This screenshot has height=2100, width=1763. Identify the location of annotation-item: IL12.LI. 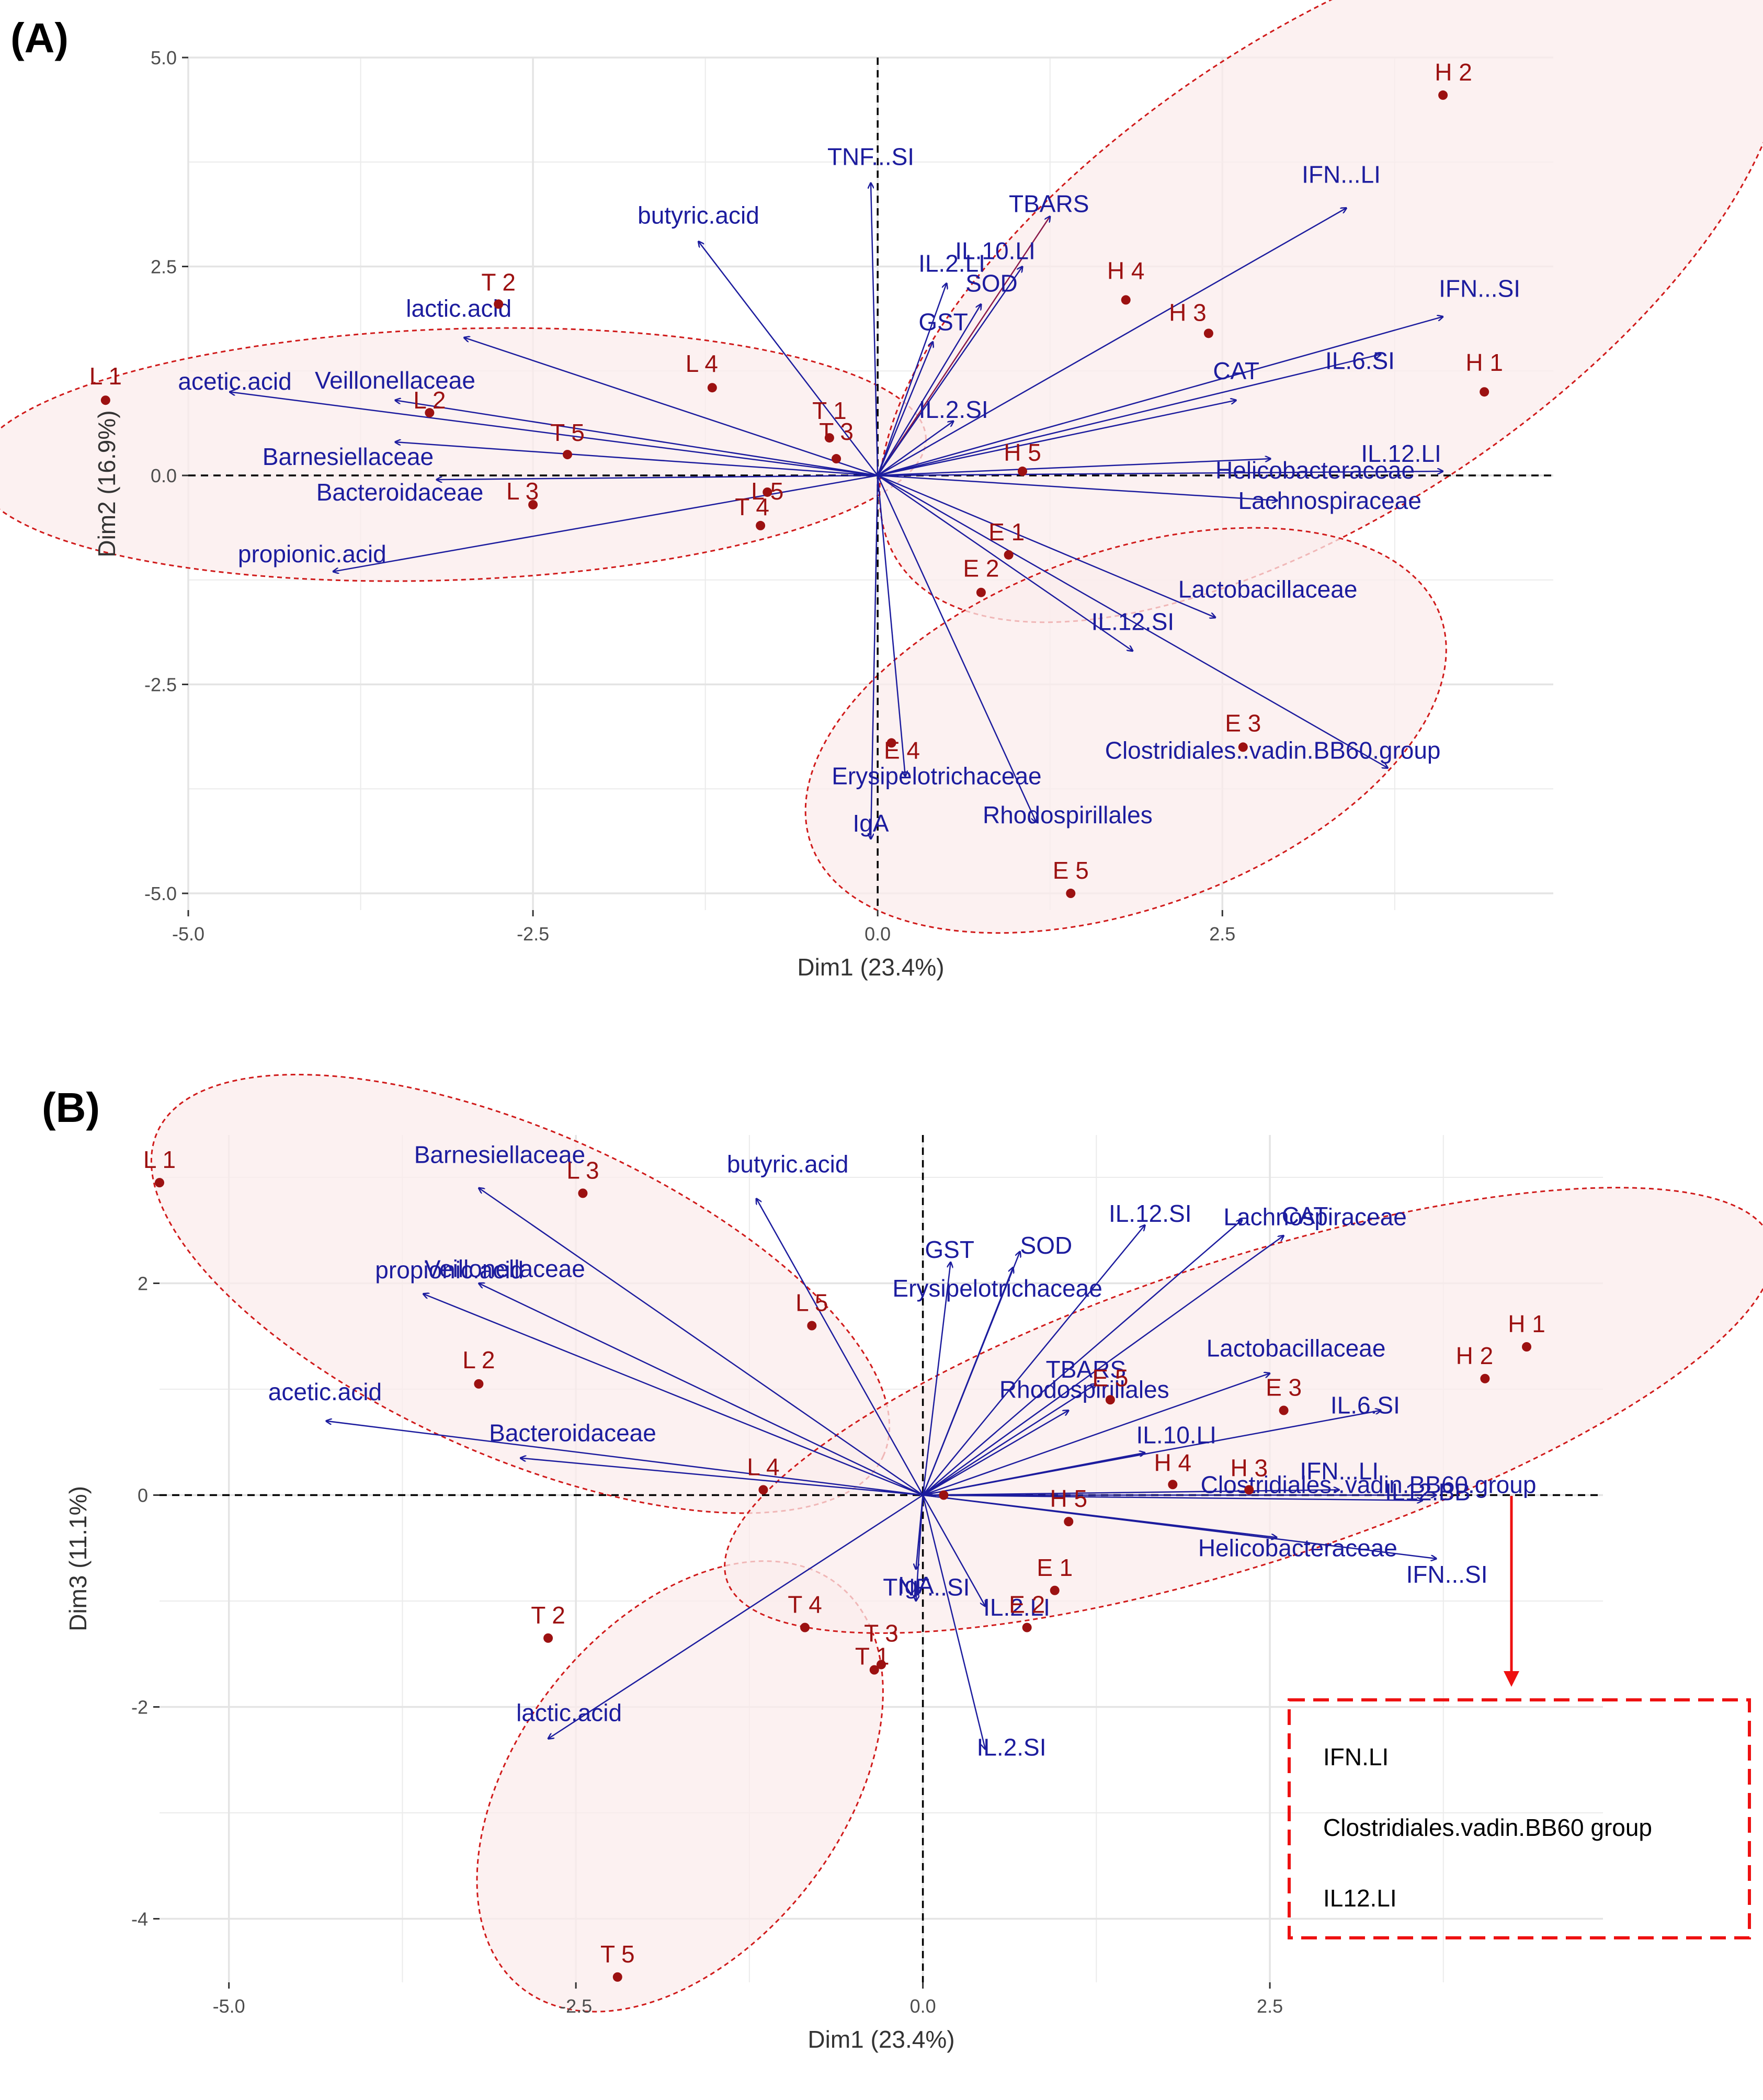
(1360, 1898).